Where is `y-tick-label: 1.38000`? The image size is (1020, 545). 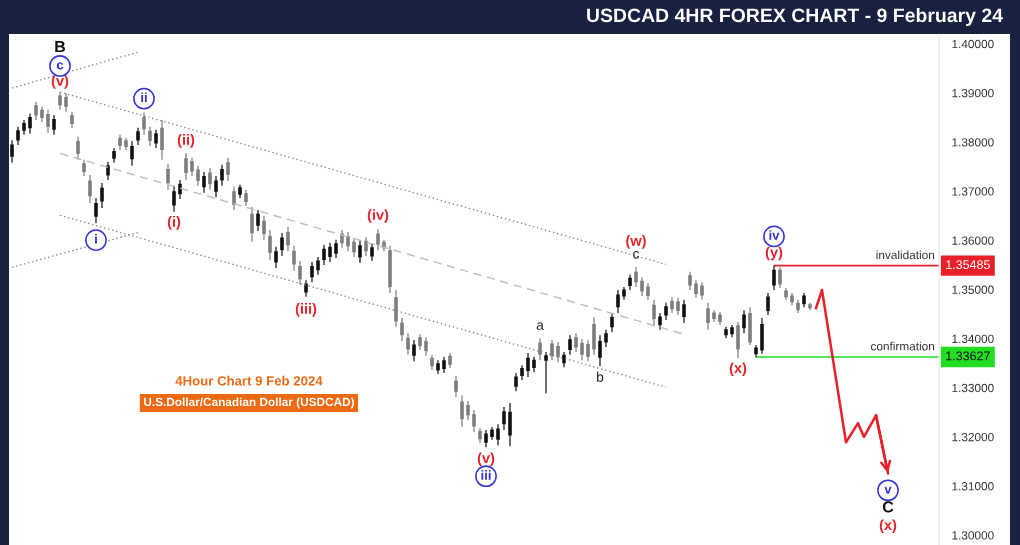 y-tick-label: 1.38000 is located at coordinates (973, 142).